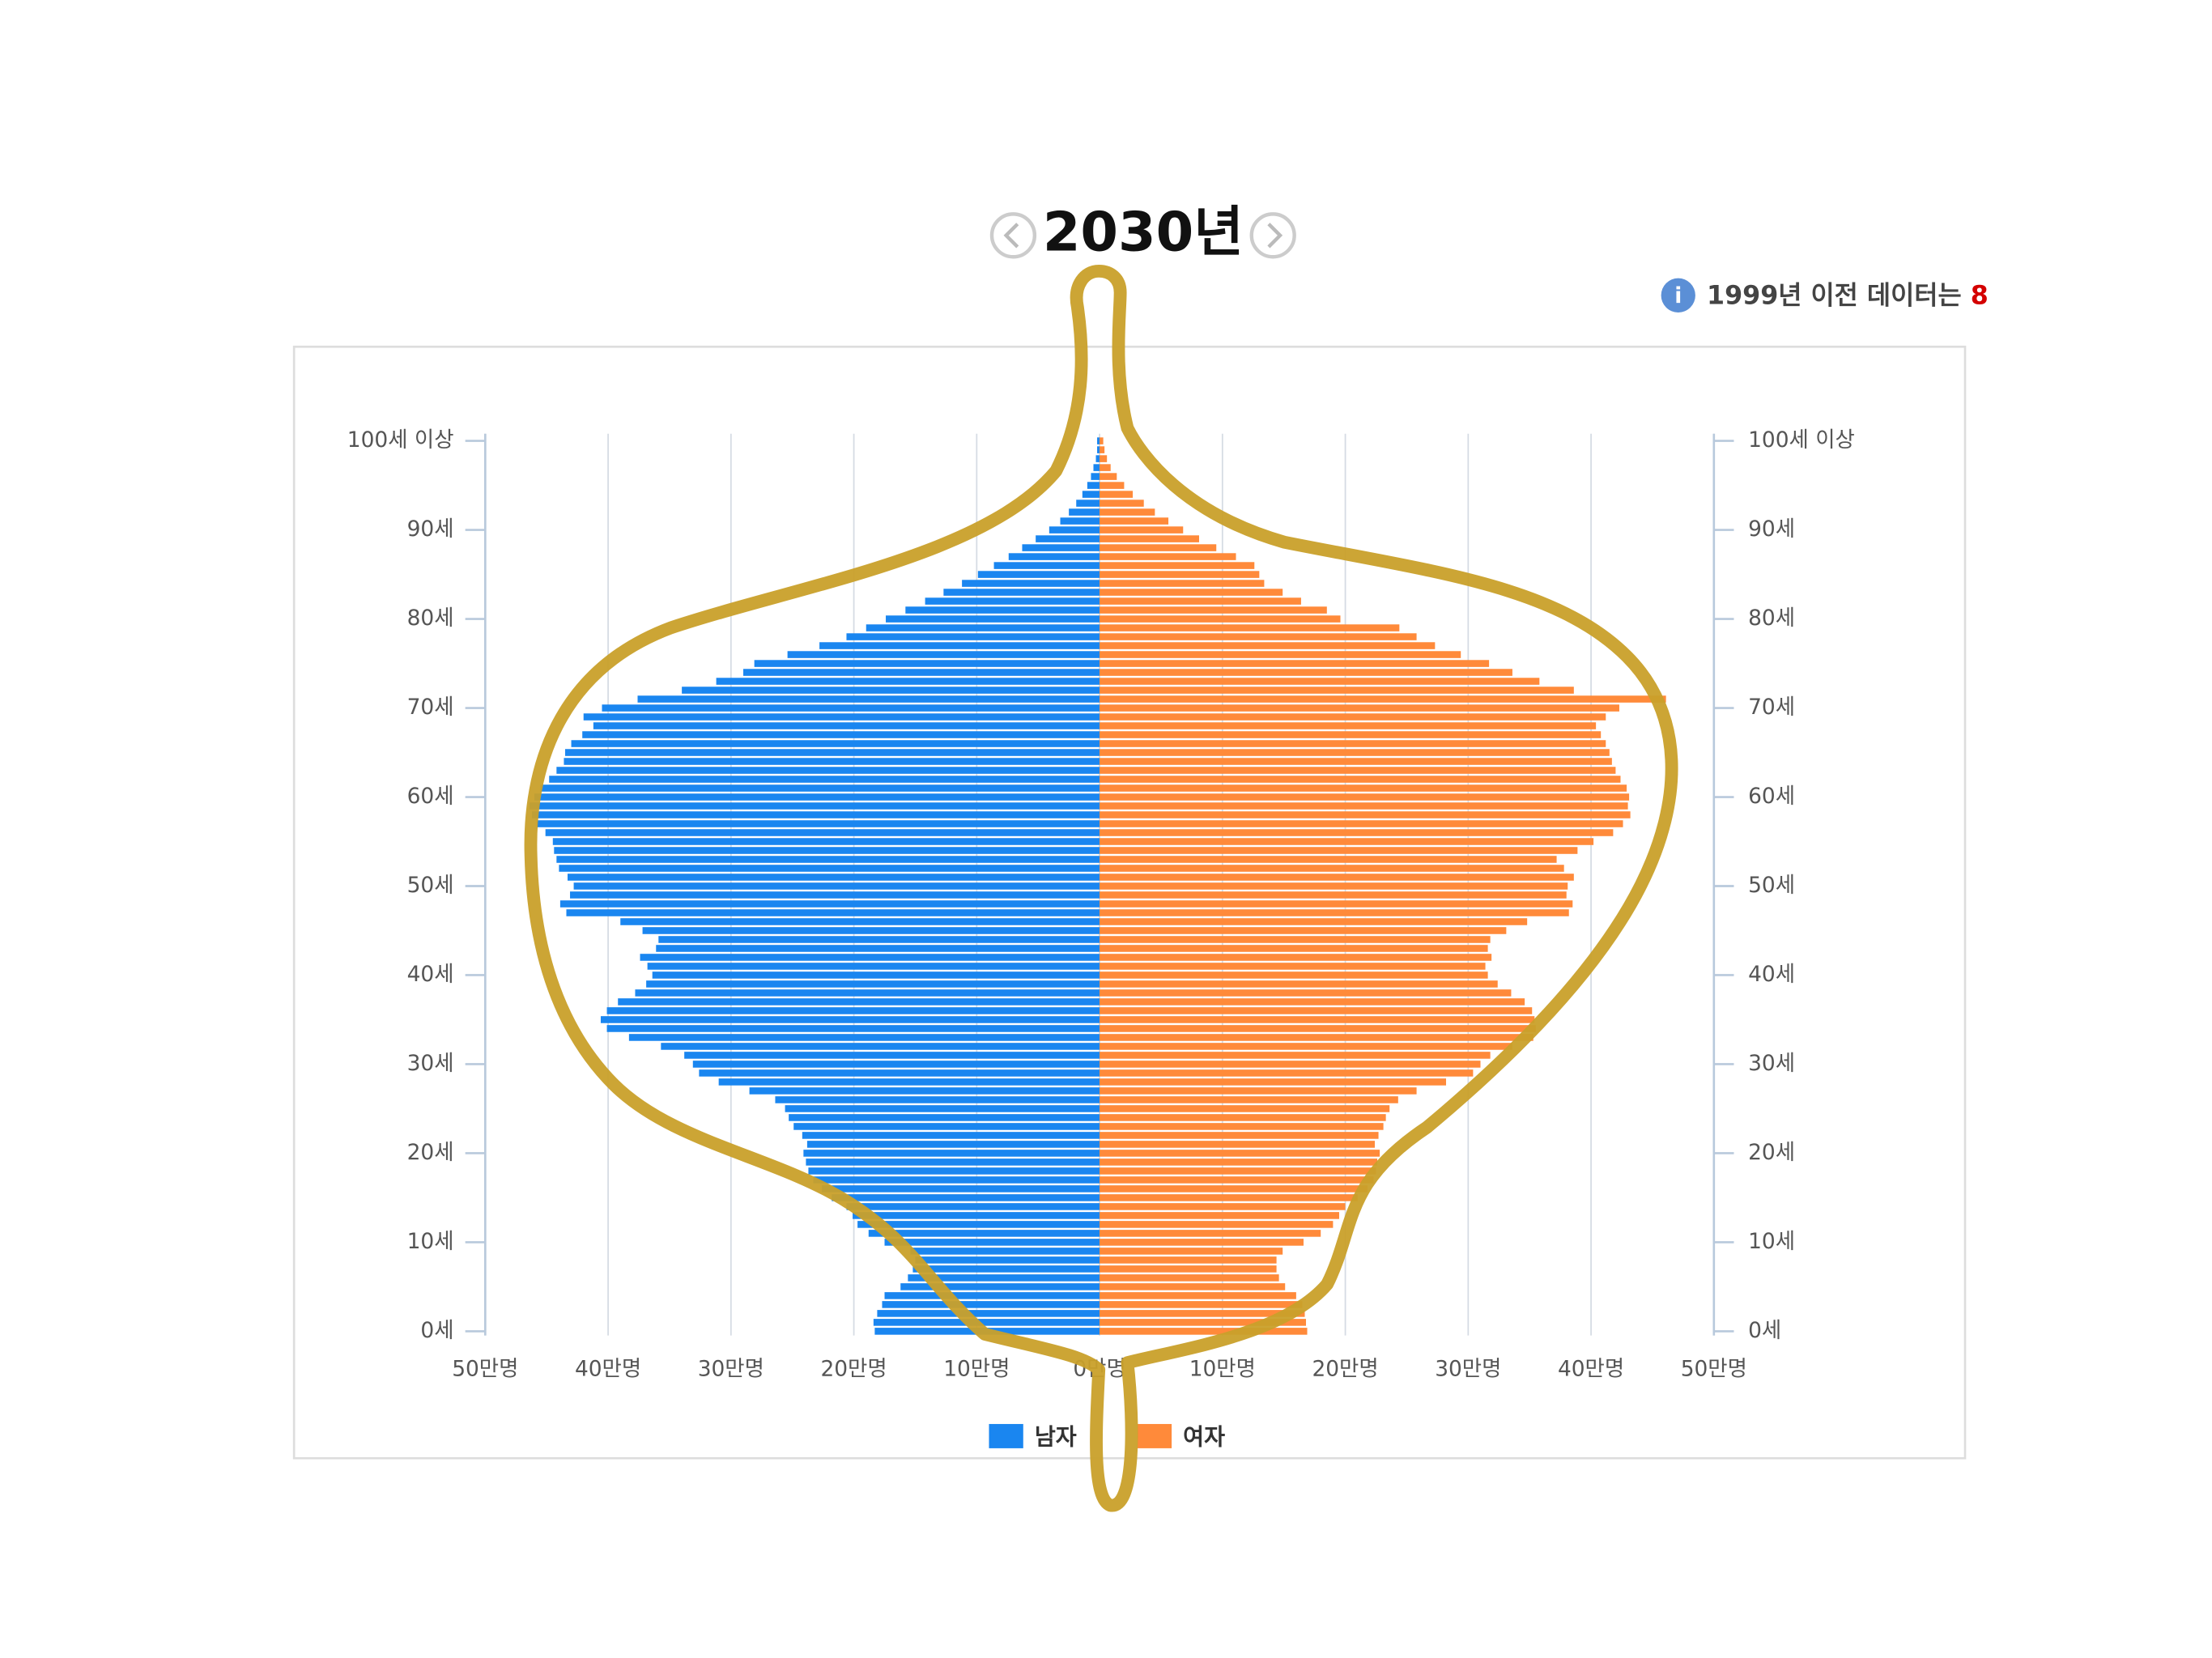  I want to click on y-tick-label: 20세, so click(430, 1152).